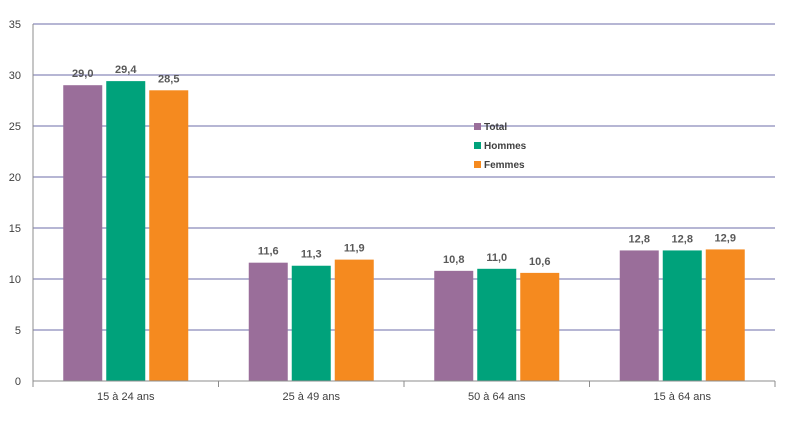  Describe the element at coordinates (15, 127) in the screenshot. I see `y-tick-label: 25` at that location.